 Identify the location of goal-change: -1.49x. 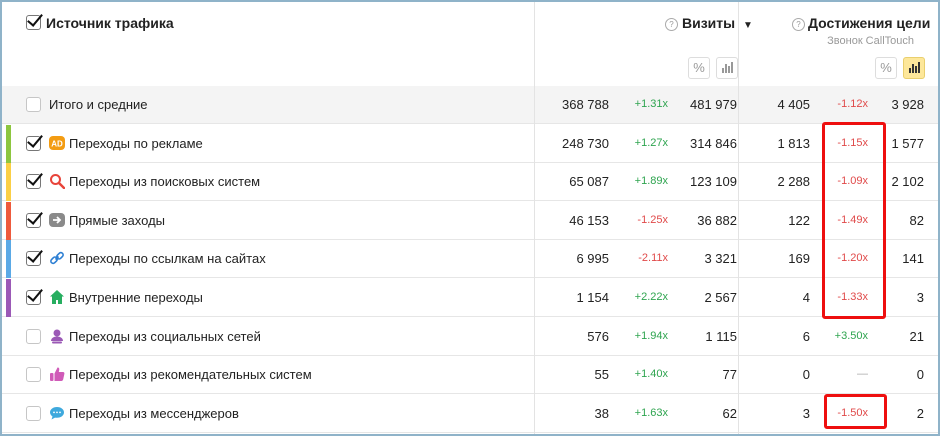
(852, 220).